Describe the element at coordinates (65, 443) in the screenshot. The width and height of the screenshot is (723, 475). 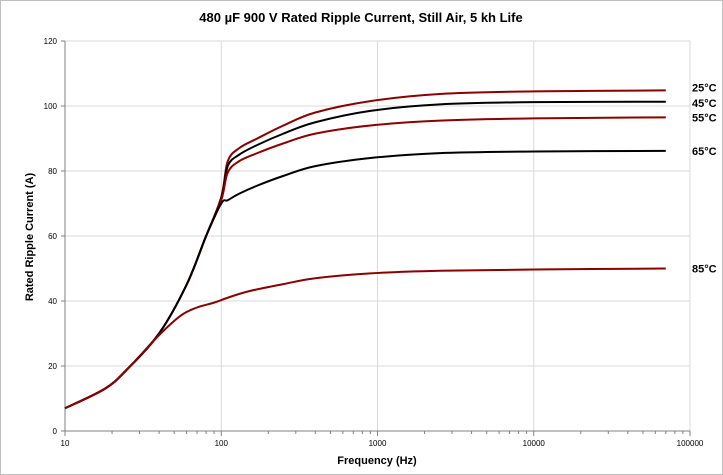
I see `x-tick-label: 10` at that location.